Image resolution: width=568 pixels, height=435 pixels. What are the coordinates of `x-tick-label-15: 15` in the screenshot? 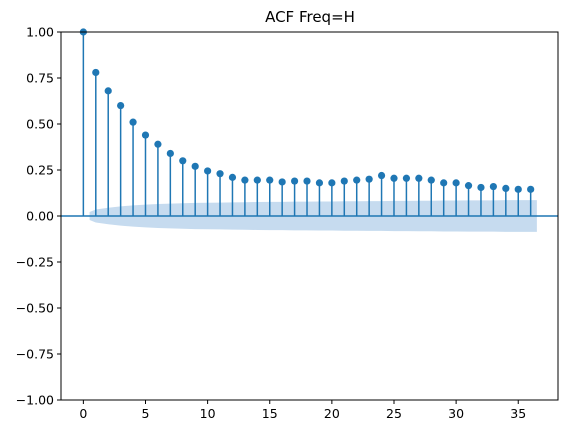 It's located at (270, 413).